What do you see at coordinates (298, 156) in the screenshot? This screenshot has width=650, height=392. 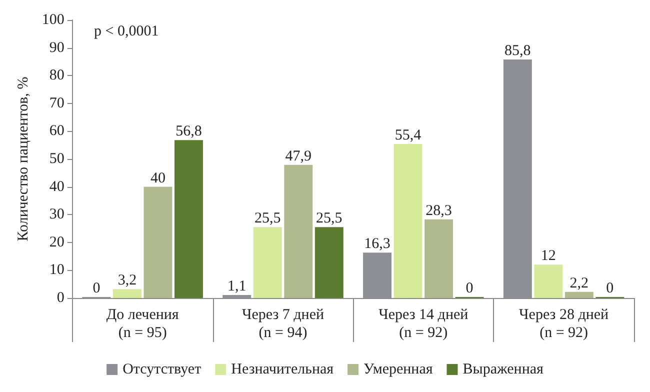 I see `data-label: 47,9` at bounding box center [298, 156].